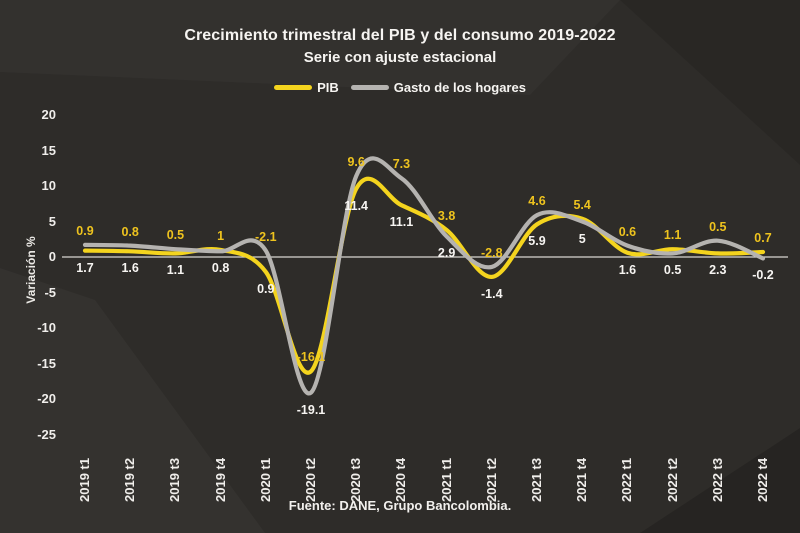 The image size is (800, 533). What do you see at coordinates (46, 434) in the screenshot?
I see `y-tick-label: -25` at bounding box center [46, 434].